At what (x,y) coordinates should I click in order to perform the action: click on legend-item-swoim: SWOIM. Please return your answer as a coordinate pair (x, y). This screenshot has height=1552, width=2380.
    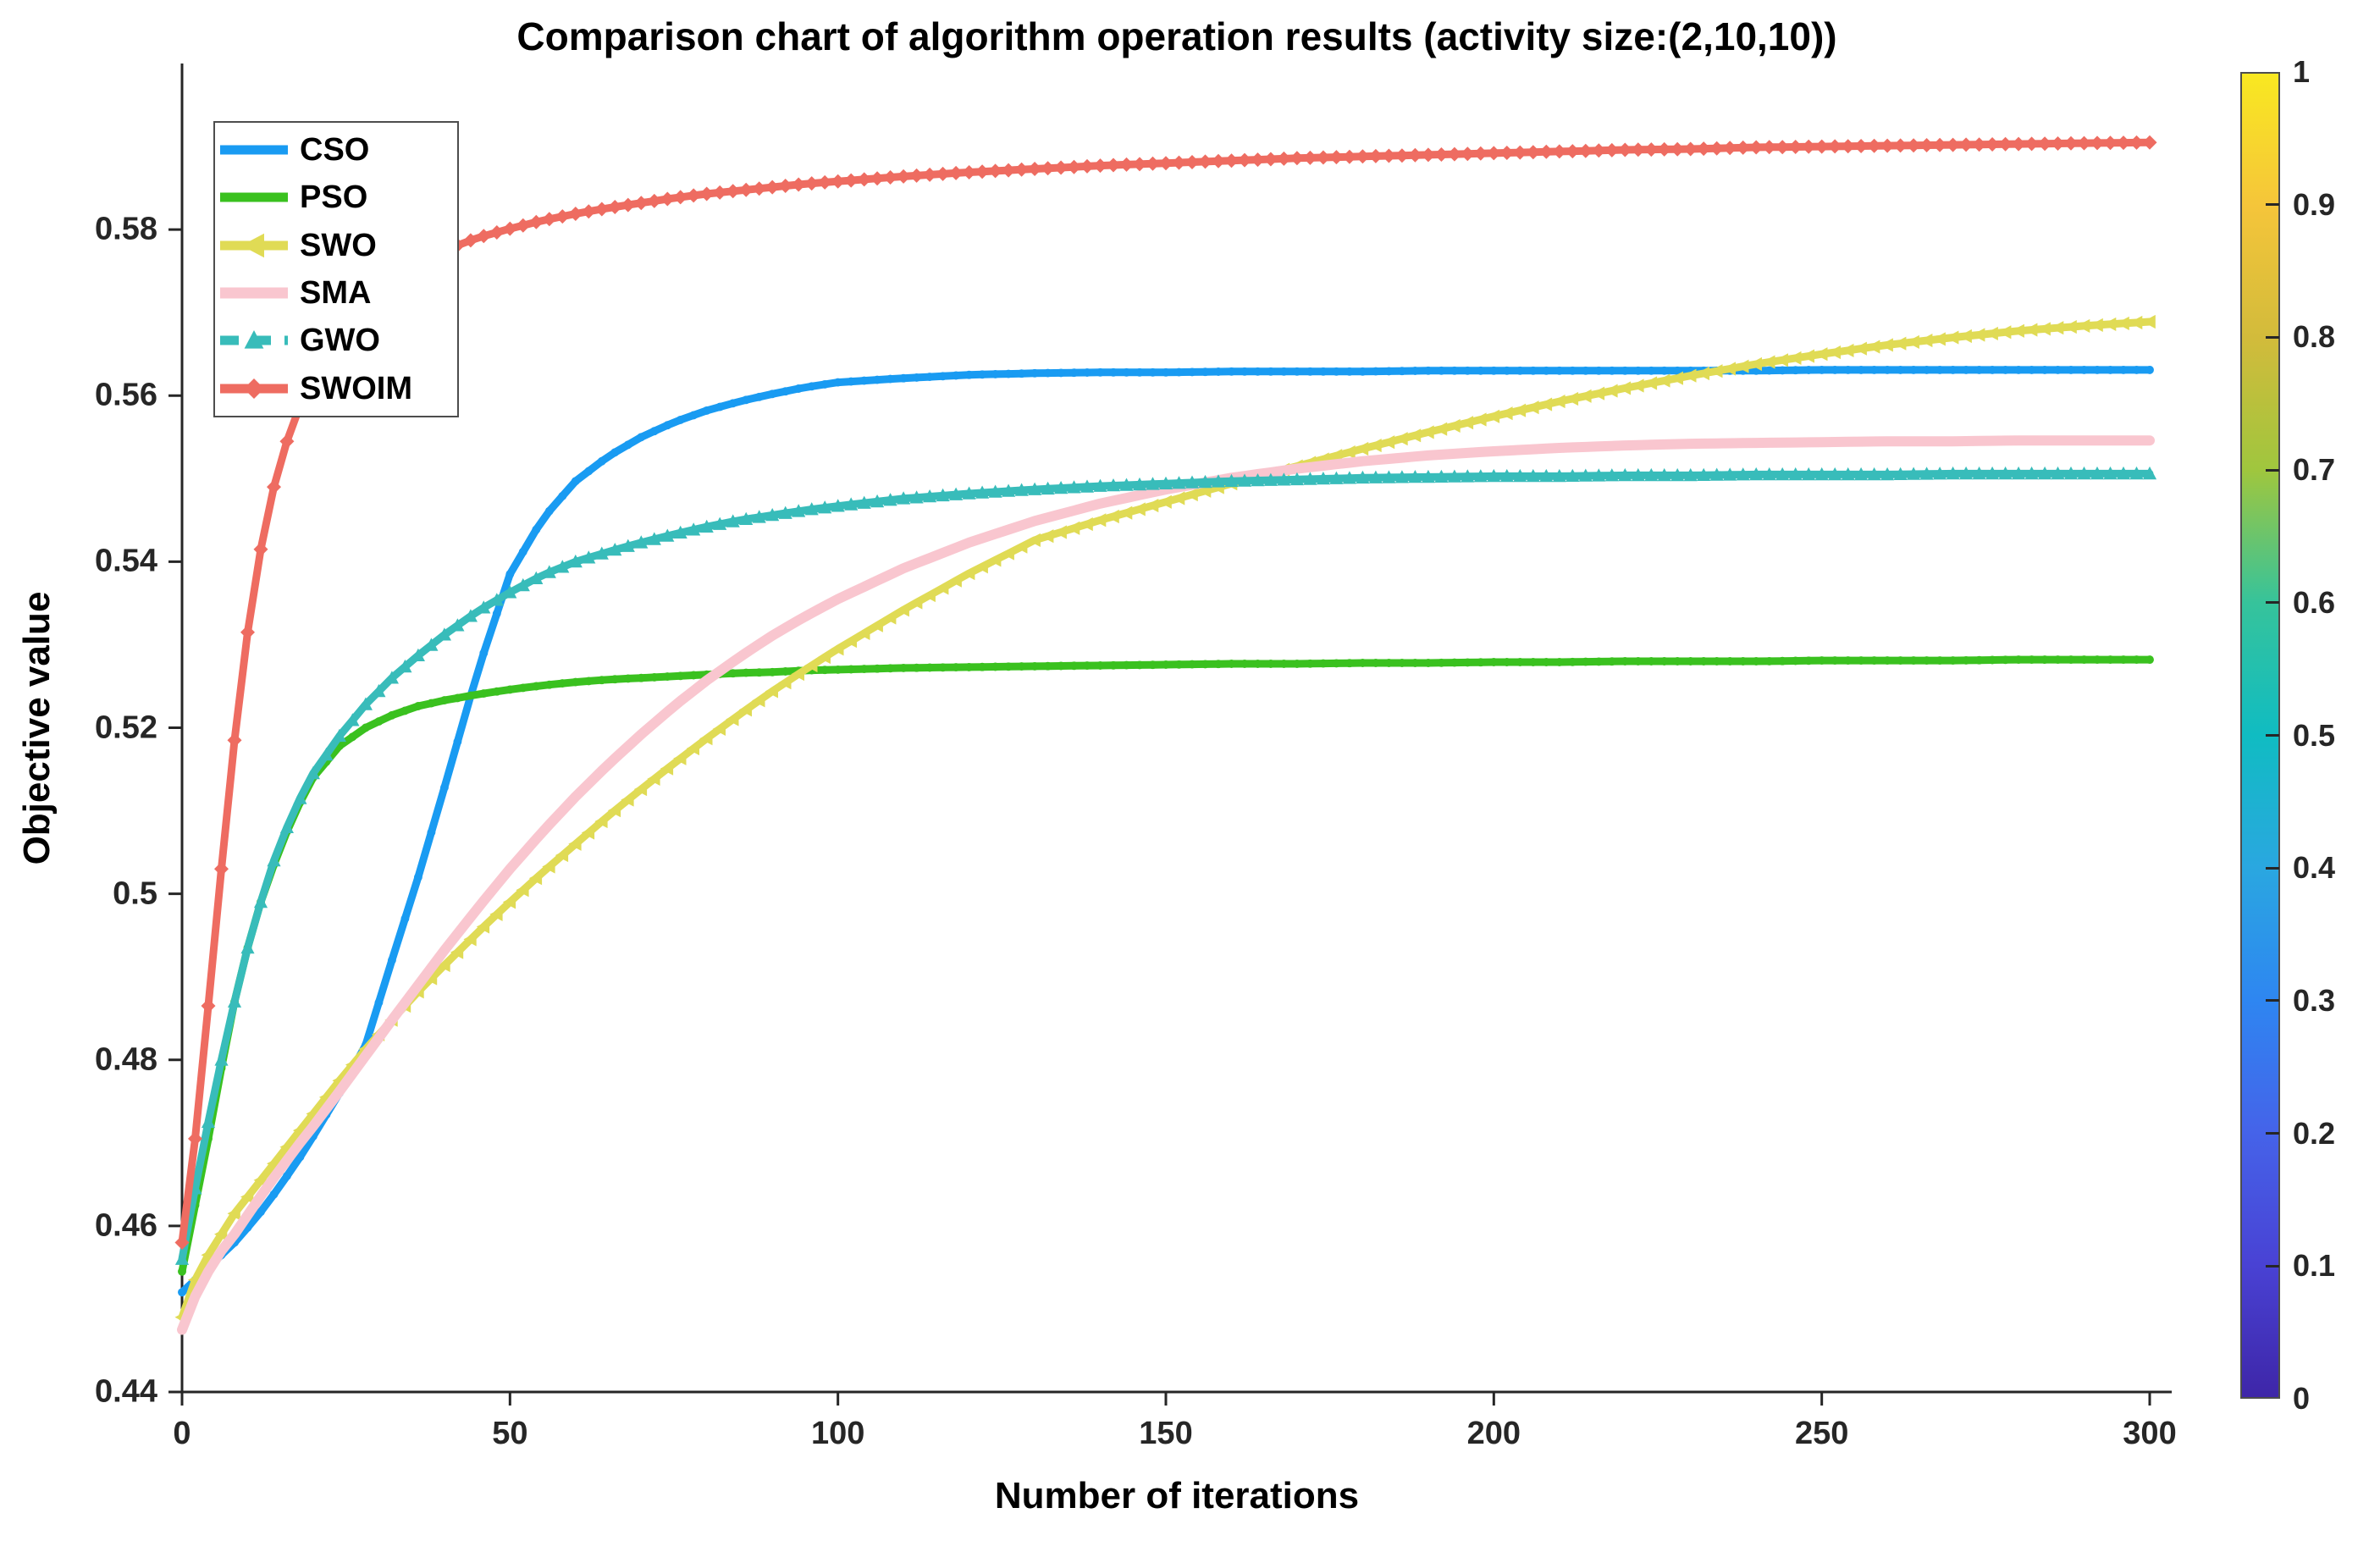
    Looking at the image, I should click on (336, 388).